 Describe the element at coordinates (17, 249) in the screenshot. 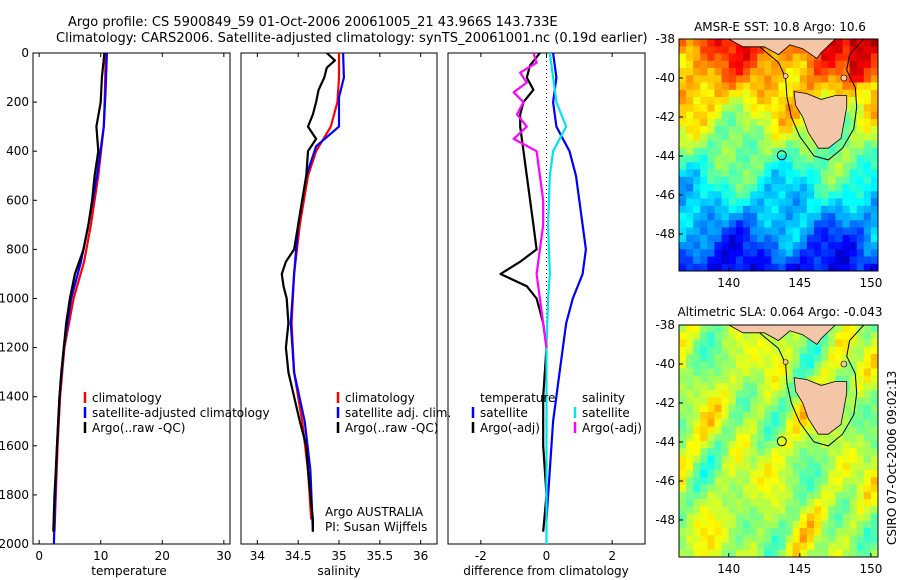

I see `y-tick-label: 800` at that location.